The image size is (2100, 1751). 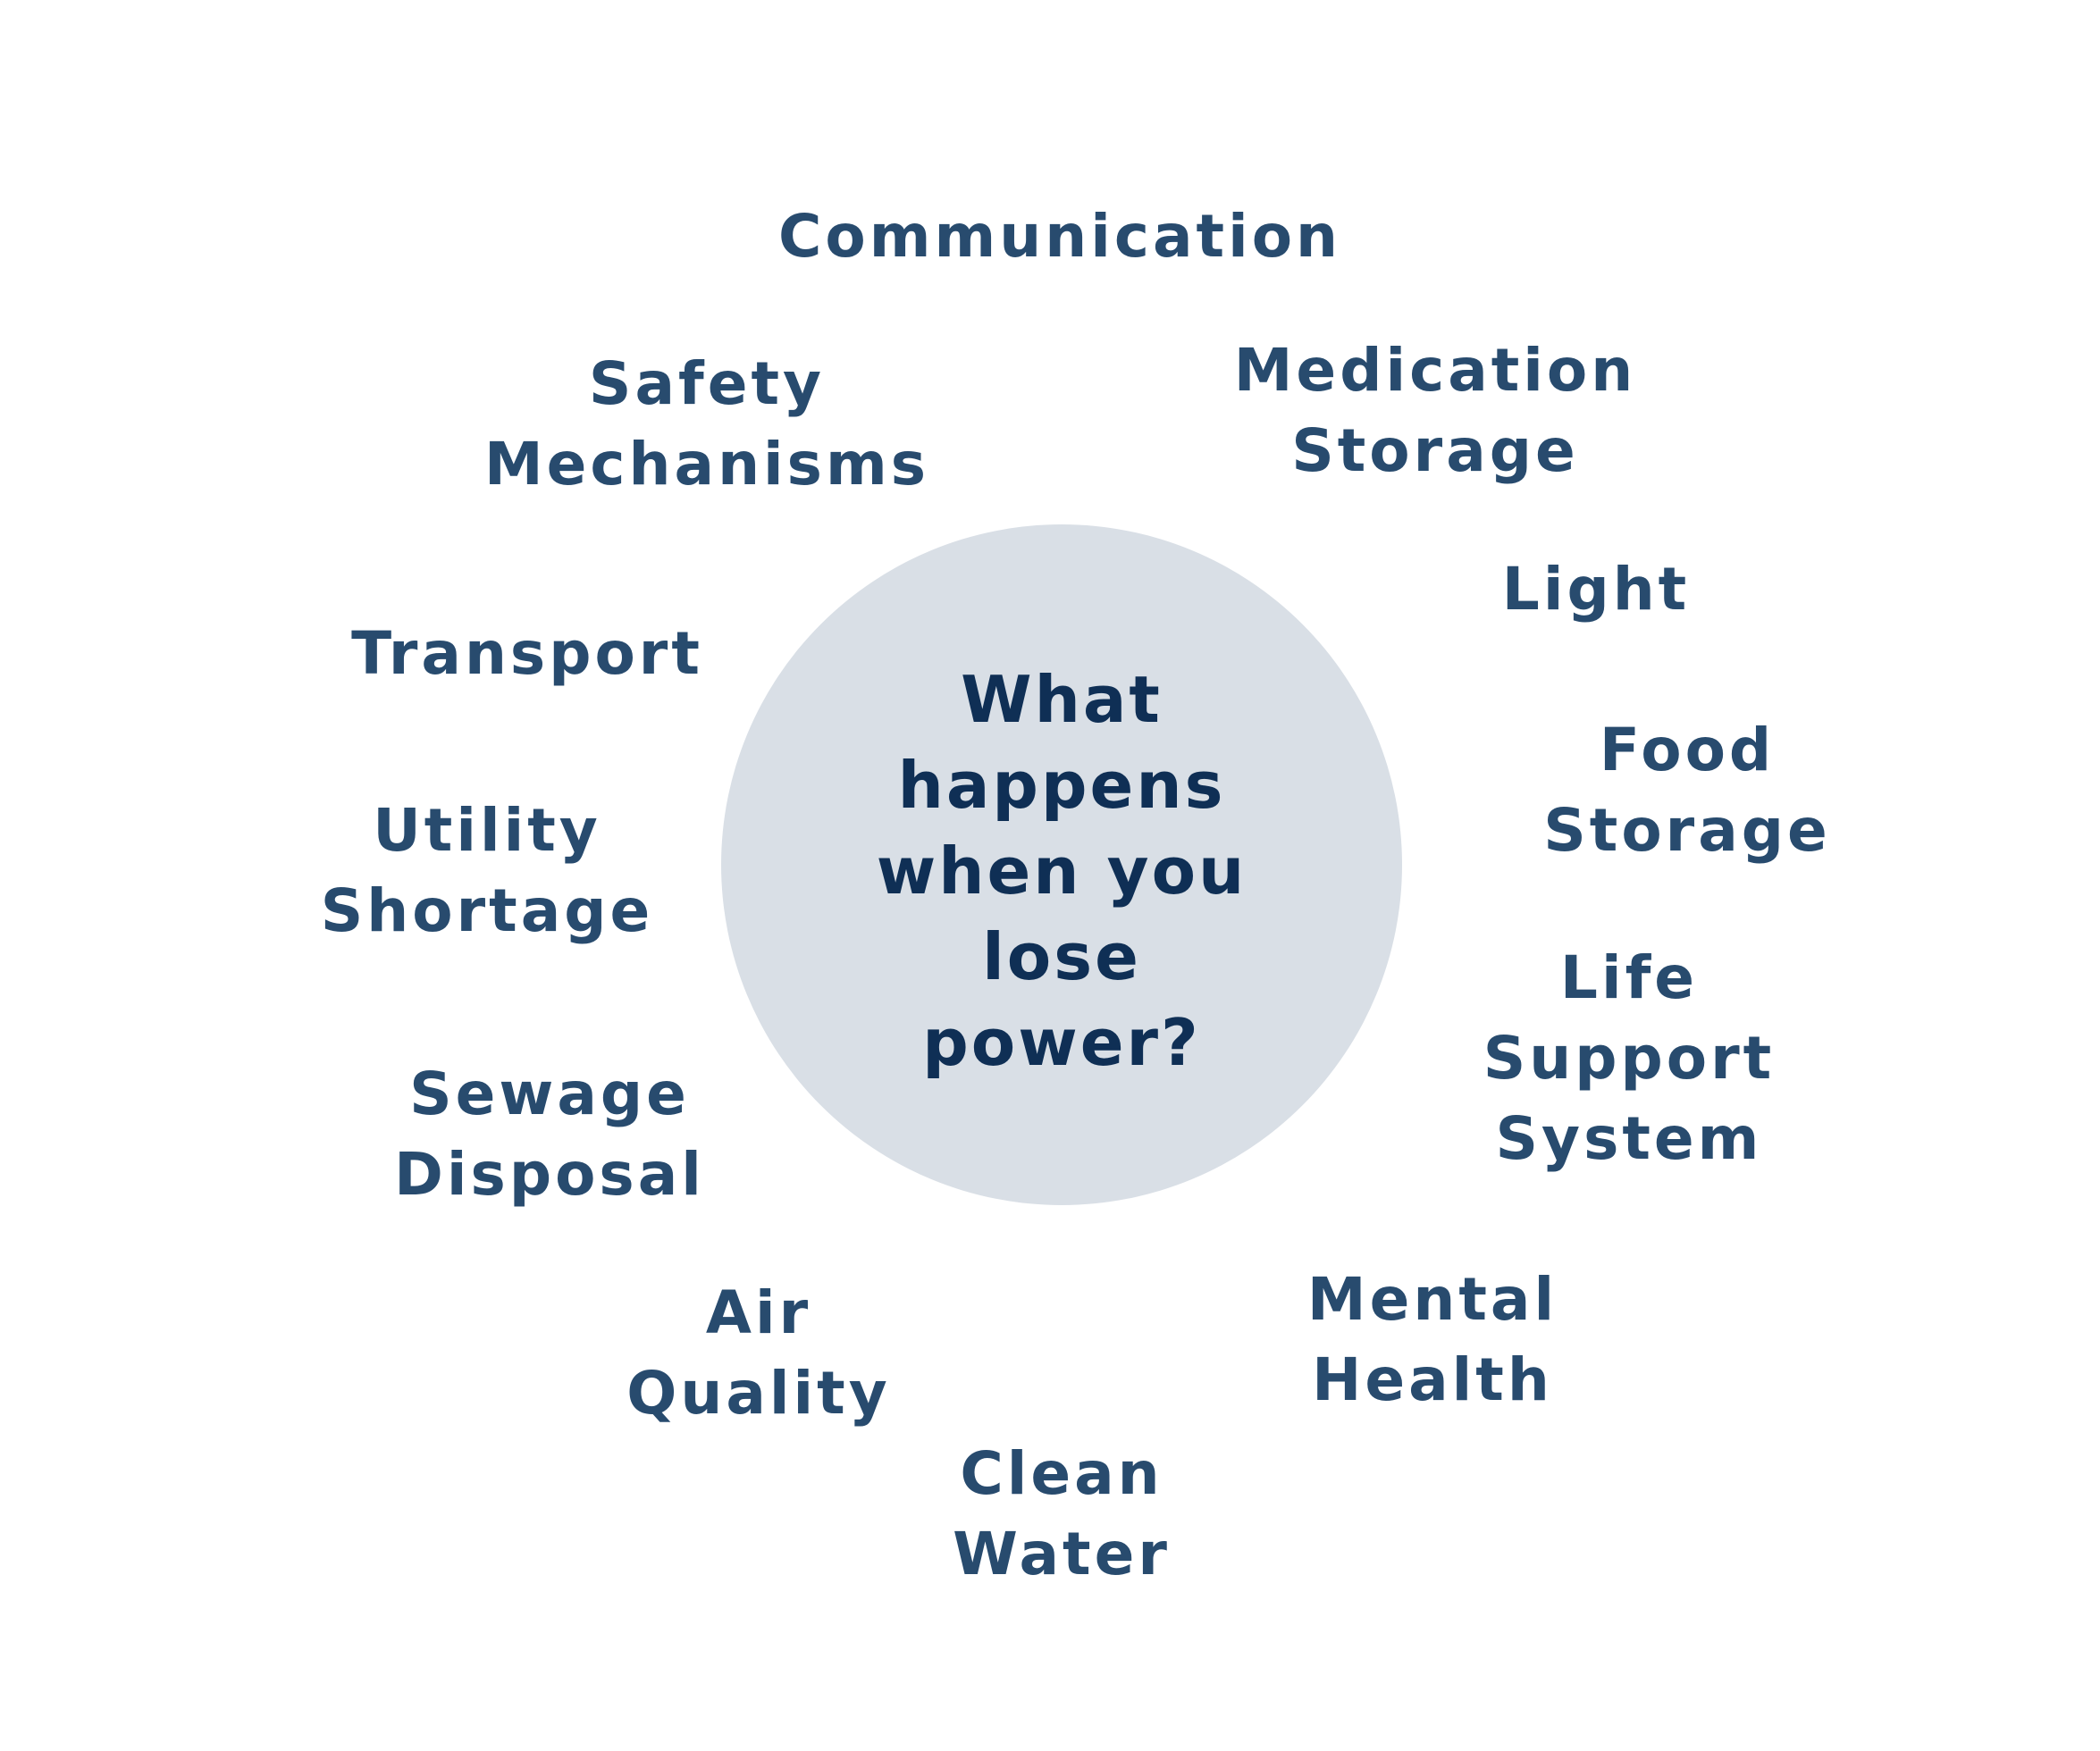 I want to click on center-question-line-1: What, so click(x=1062, y=699).